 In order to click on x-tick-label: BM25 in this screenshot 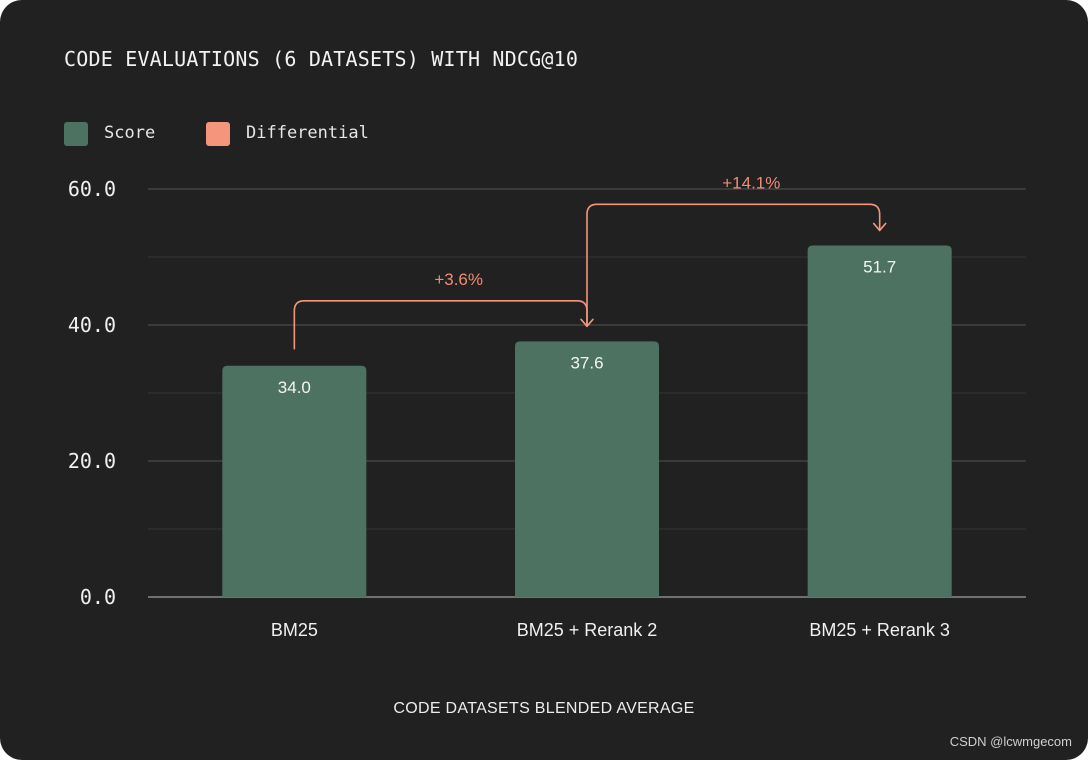, I will do `click(294, 630)`.